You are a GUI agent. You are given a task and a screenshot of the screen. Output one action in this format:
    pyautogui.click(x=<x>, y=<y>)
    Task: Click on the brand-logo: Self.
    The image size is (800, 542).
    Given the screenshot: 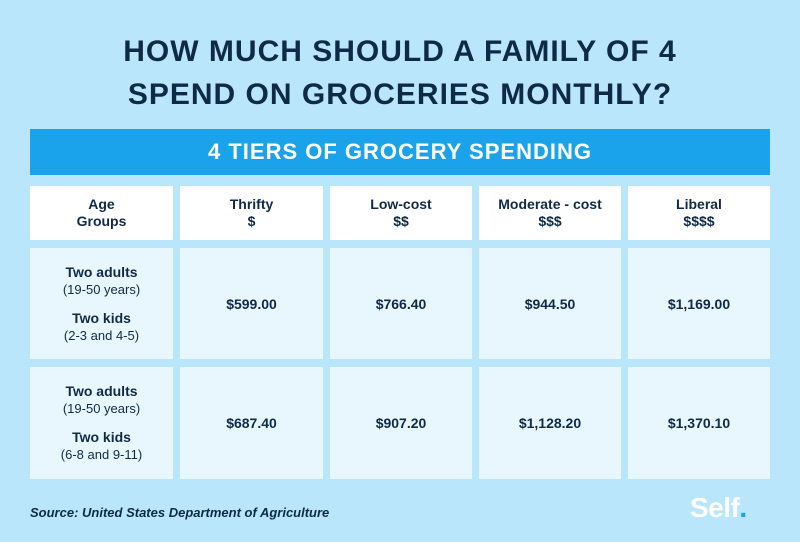 What is the action you would take?
    pyautogui.click(x=718, y=508)
    